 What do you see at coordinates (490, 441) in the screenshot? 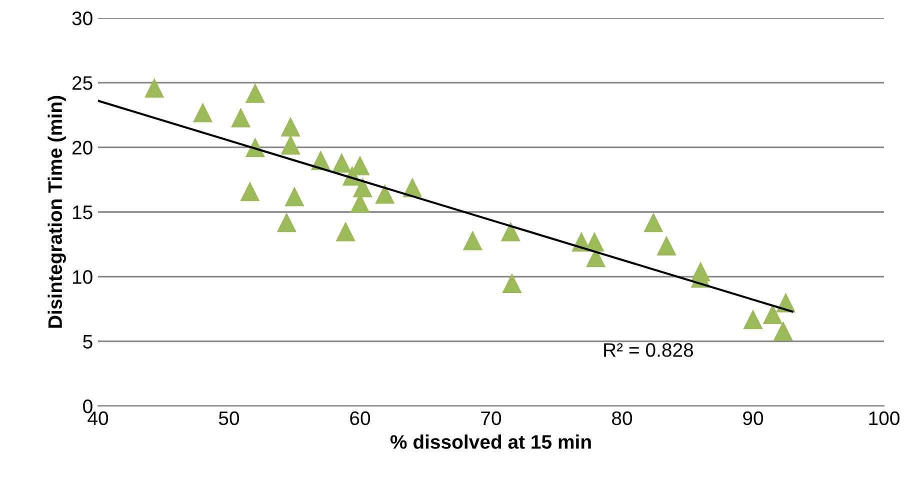
I see `x-axis-title: % dissolved at 15 min` at bounding box center [490, 441].